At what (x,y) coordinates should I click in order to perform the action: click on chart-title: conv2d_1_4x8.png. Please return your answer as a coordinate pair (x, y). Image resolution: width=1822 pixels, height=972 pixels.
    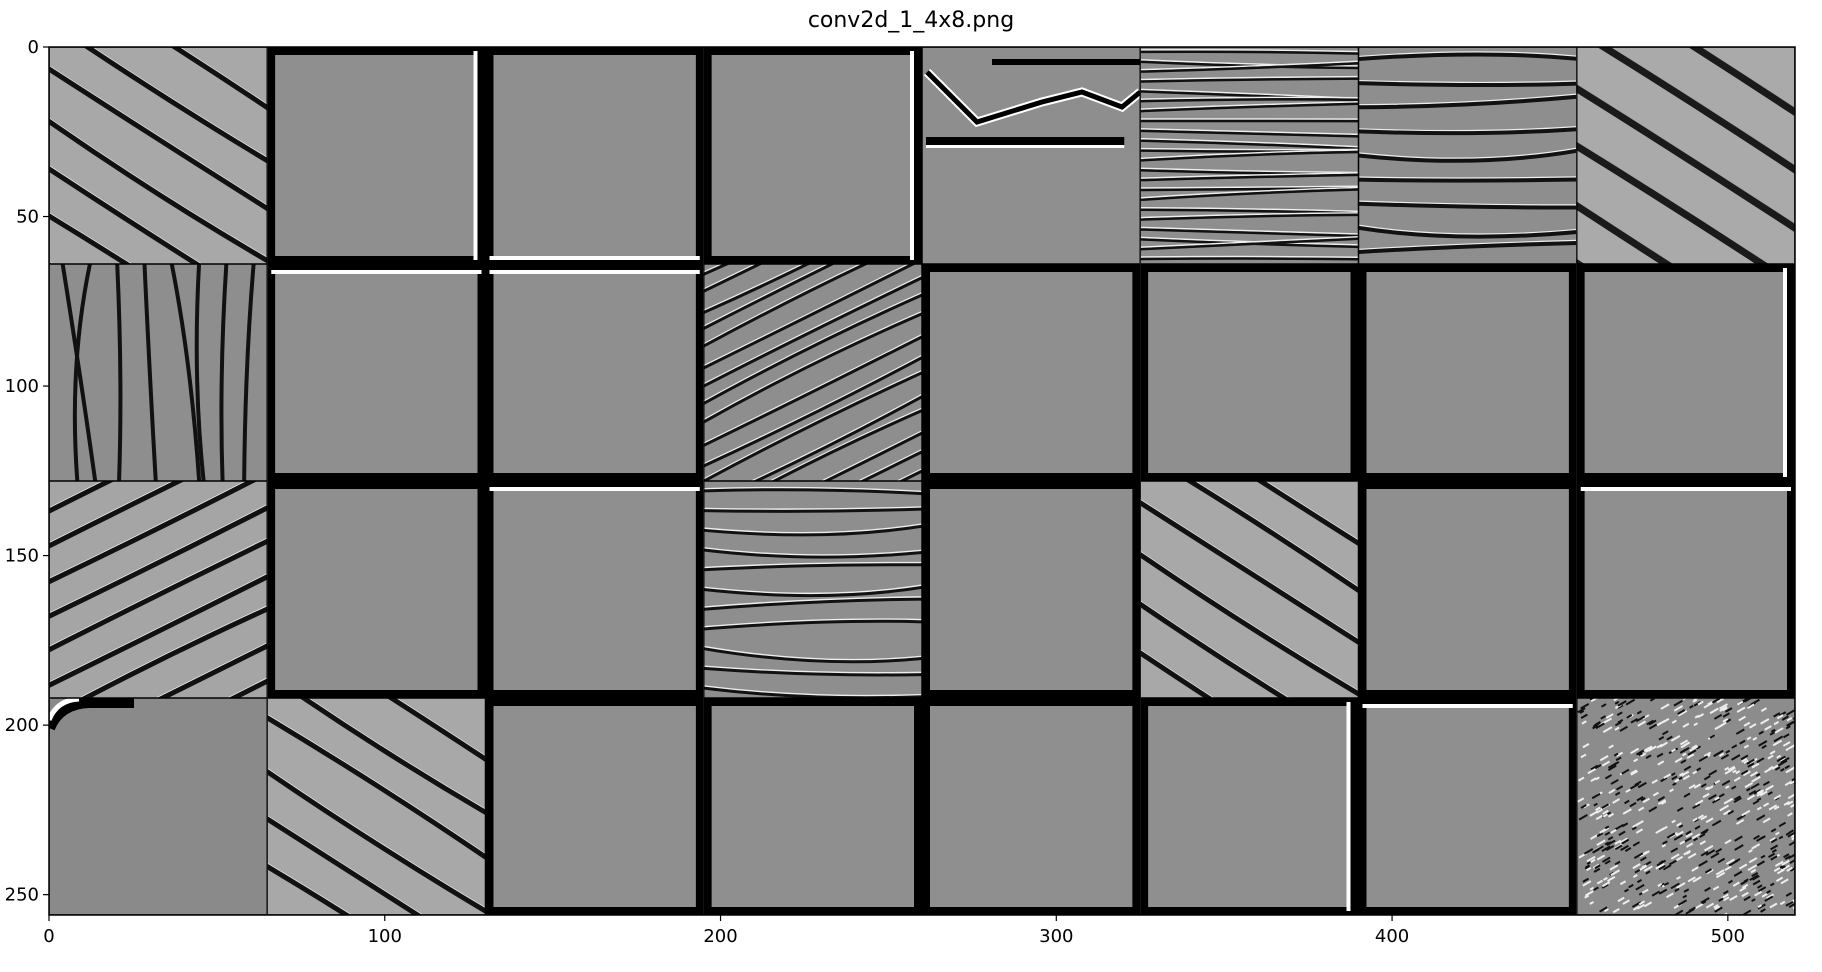
    Looking at the image, I should click on (911, 20).